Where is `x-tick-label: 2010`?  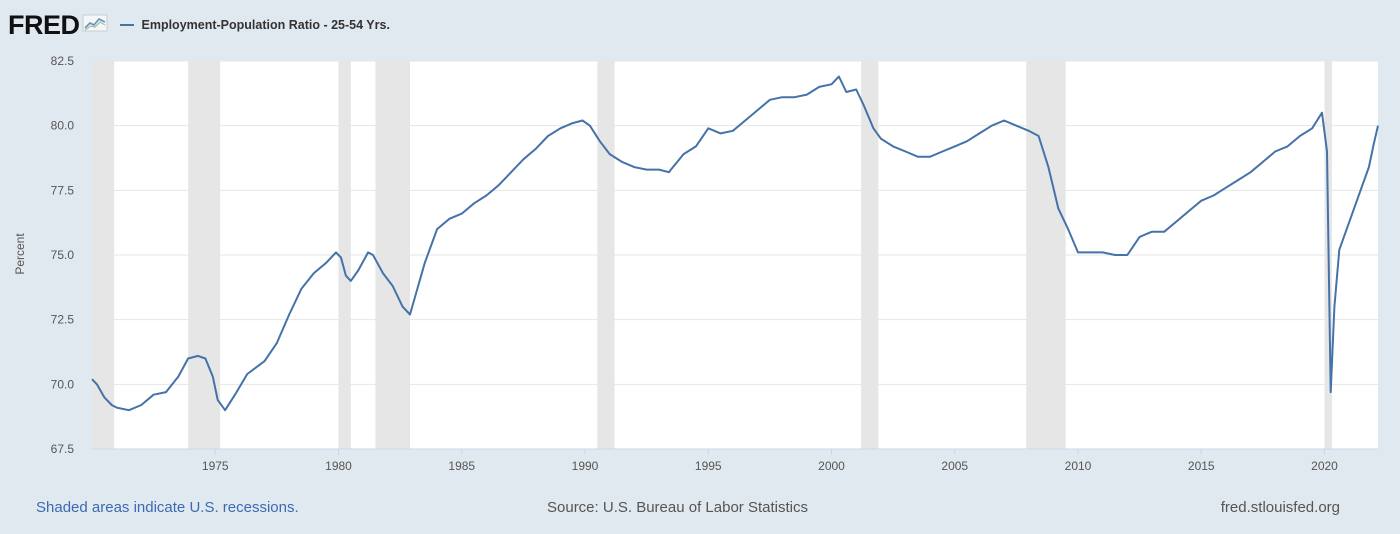
x-tick-label: 2010 is located at coordinates (1078, 466).